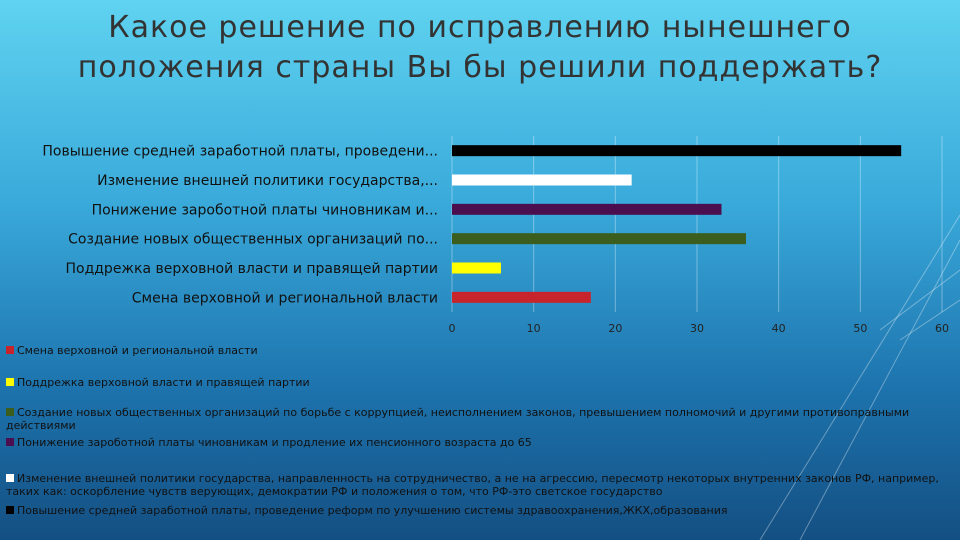  What do you see at coordinates (942, 328) in the screenshot?
I see `x-tick-label: 60` at bounding box center [942, 328].